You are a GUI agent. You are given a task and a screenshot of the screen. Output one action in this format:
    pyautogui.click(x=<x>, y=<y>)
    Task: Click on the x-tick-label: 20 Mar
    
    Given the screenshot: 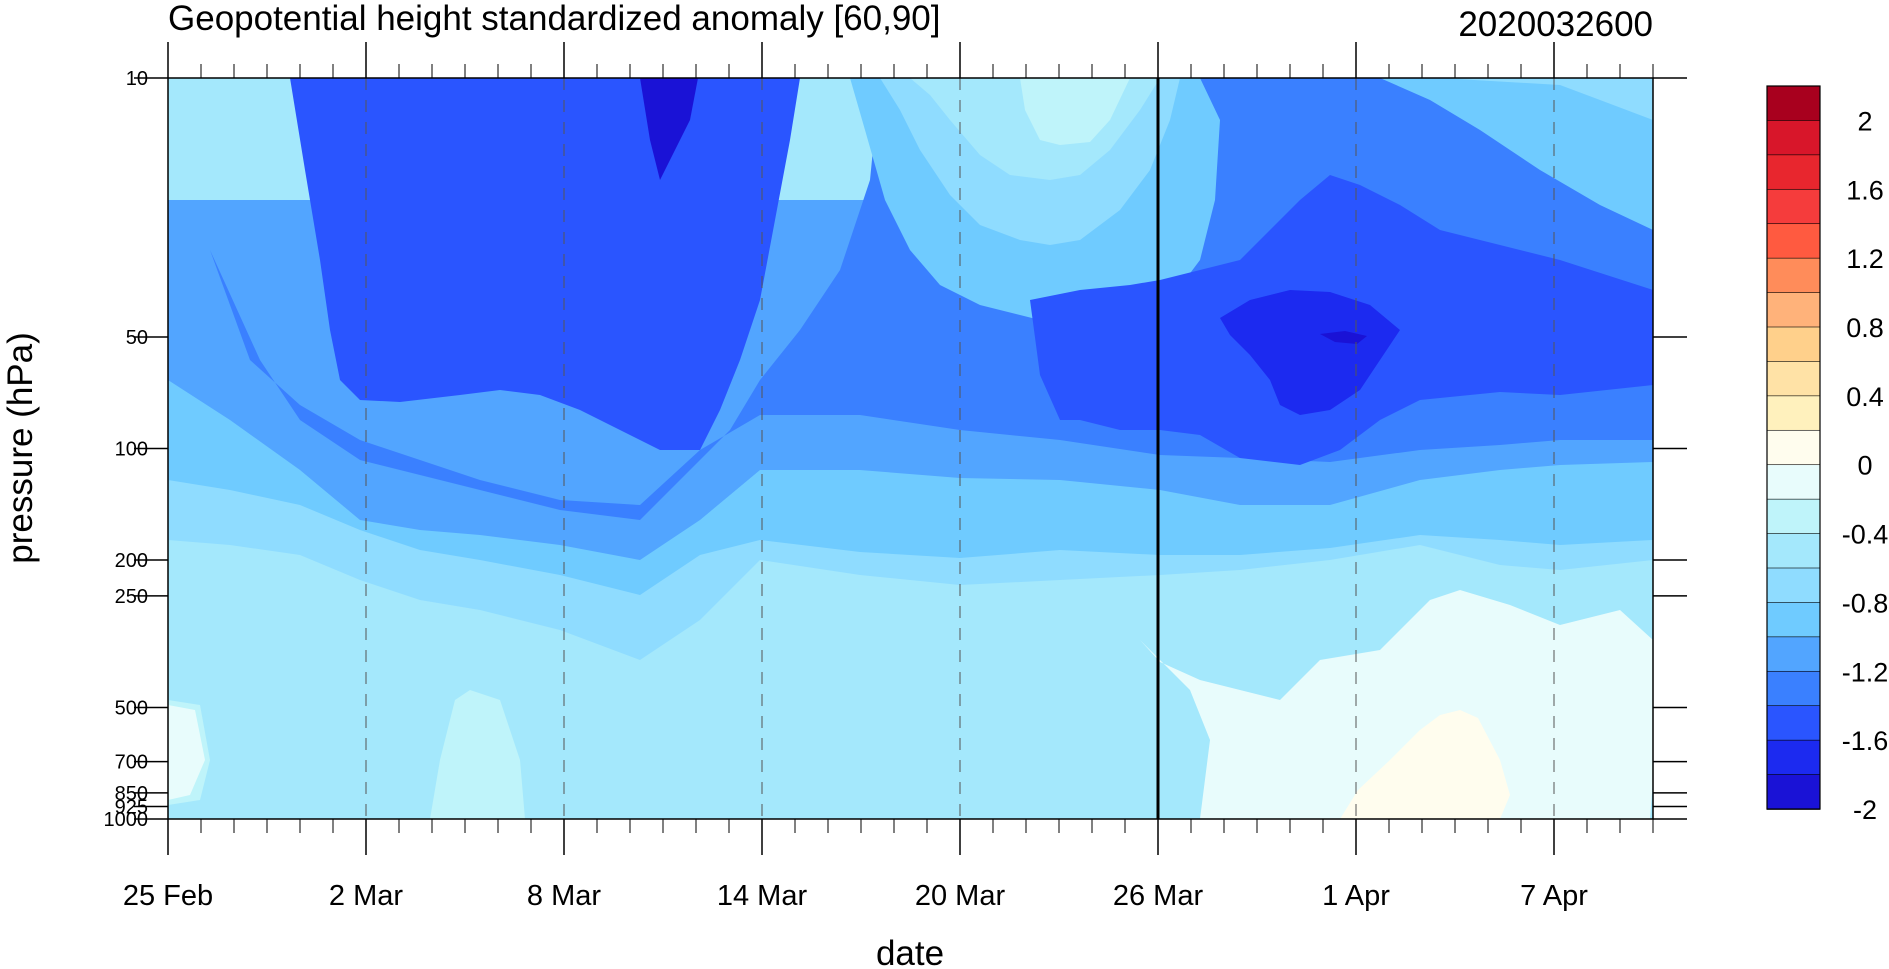 What is the action you would take?
    pyautogui.click(x=960, y=896)
    